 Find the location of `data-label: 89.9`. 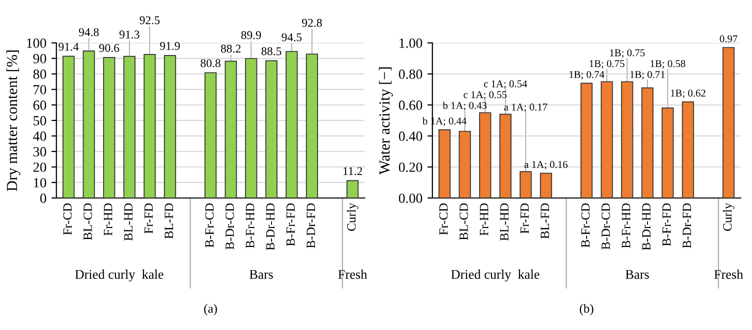

data-label: 89.9 is located at coordinates (251, 35).